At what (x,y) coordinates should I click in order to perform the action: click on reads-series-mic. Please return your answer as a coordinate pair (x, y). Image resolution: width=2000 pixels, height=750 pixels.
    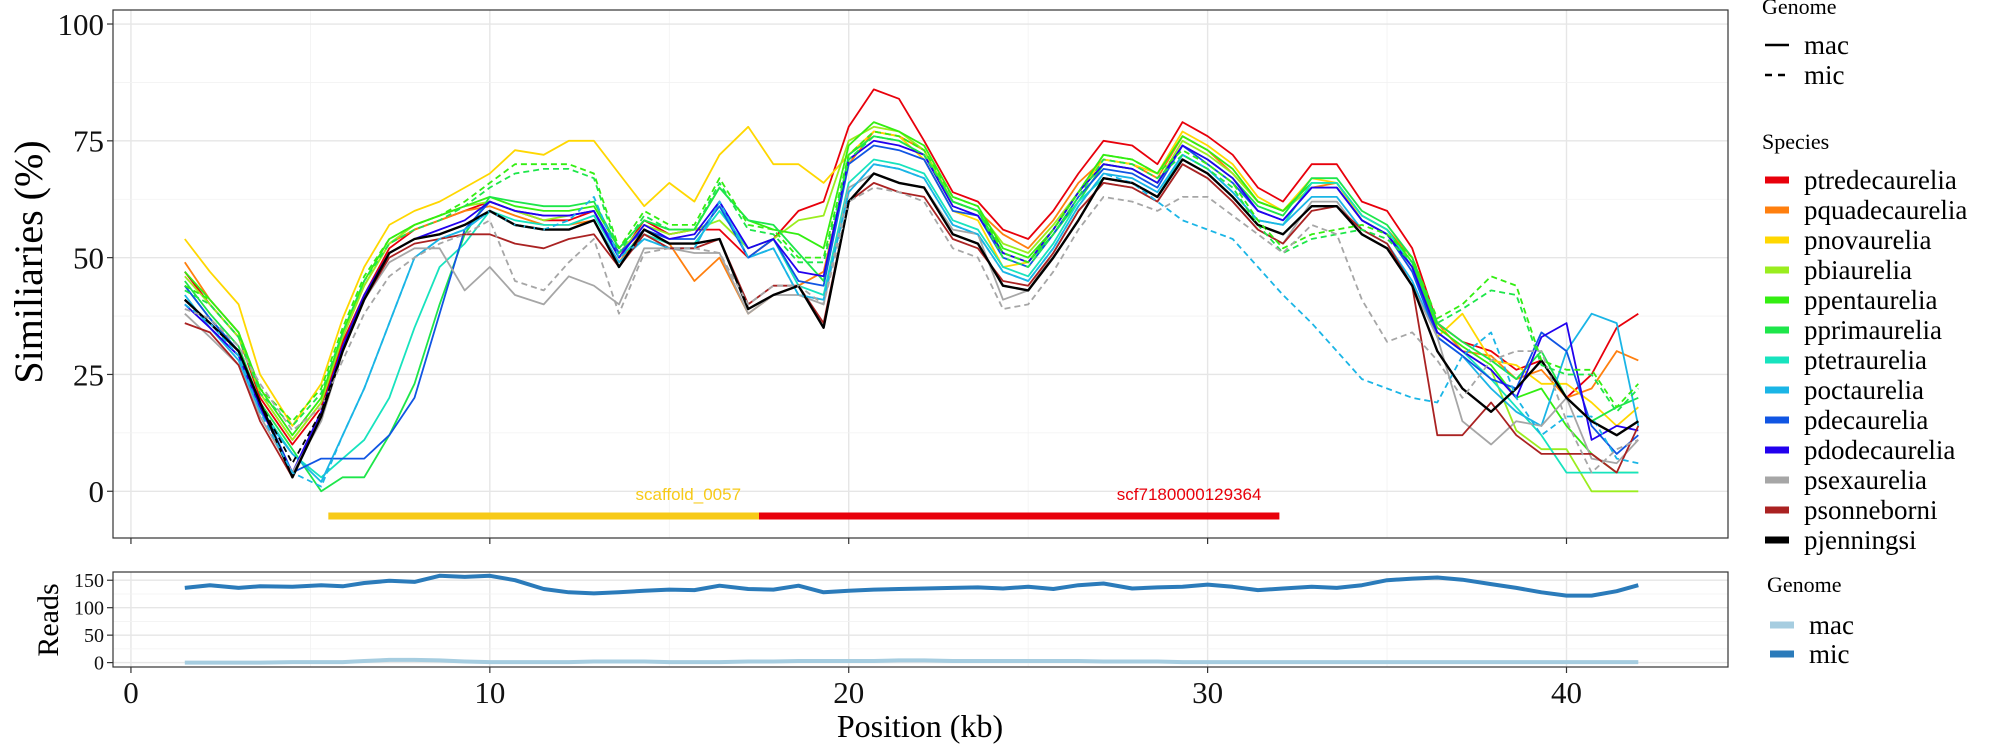
    Looking at the image, I should click on (911, 585).